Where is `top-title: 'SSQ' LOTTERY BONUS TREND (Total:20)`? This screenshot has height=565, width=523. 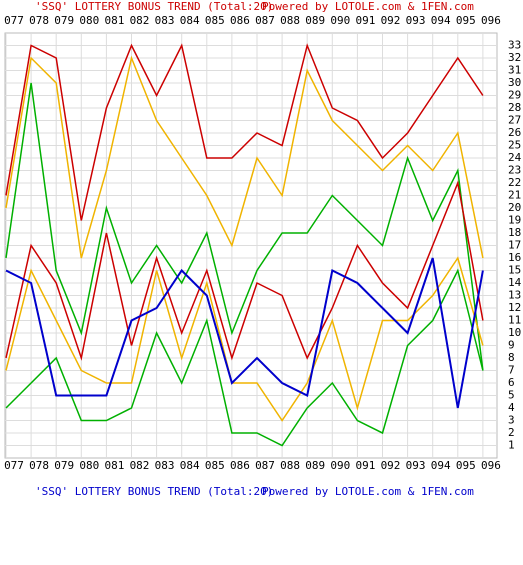
top-title: 'SSQ' LOTTERY BONUS TREND (Total:20) is located at coordinates (154, 6).